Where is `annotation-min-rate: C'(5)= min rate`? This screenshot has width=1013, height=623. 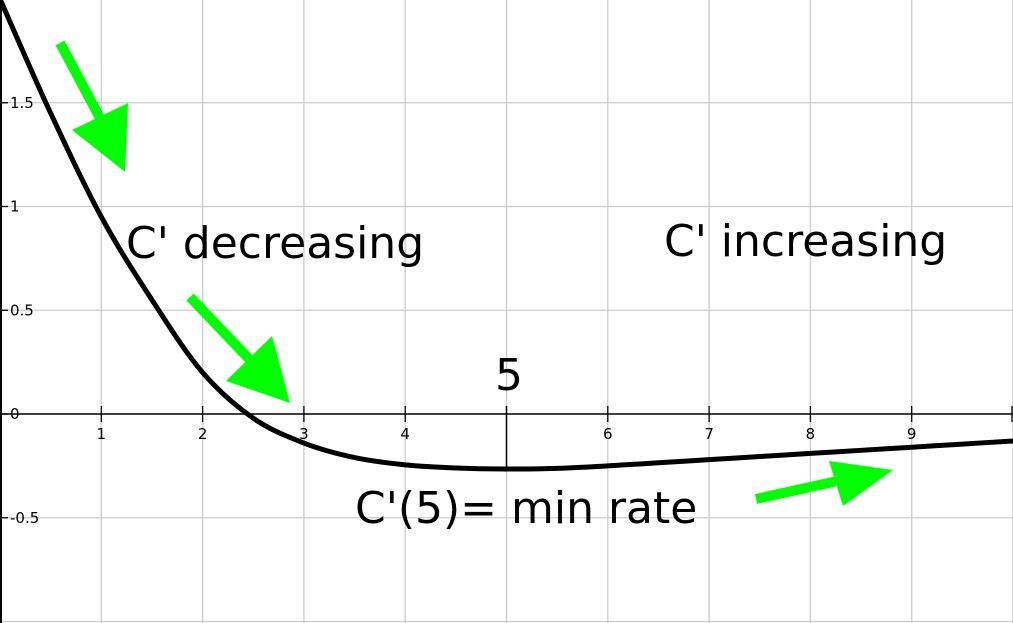 annotation-min-rate: C'(5)= min rate is located at coordinates (526, 508).